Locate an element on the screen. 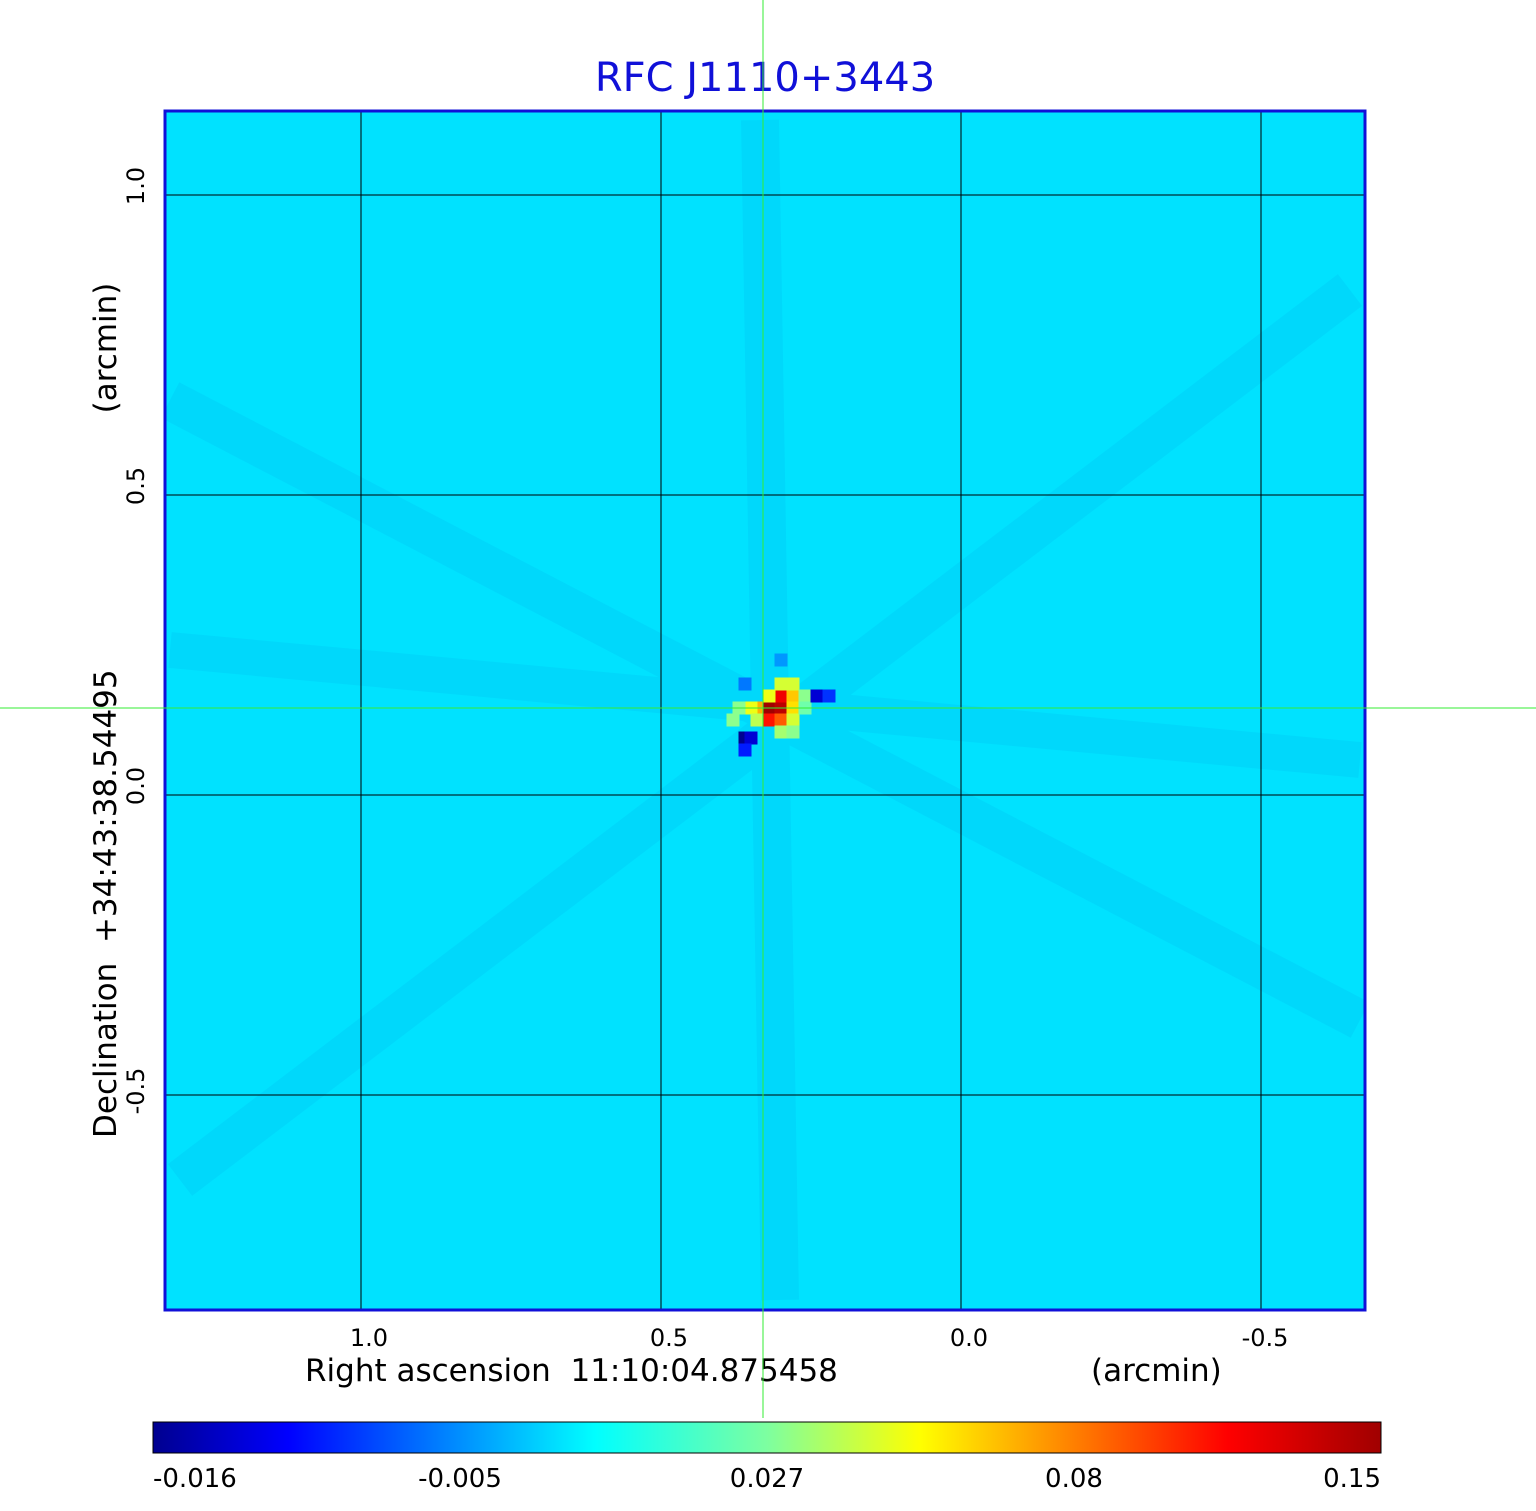  x-tick-label: 0.5 is located at coordinates (669, 1338).